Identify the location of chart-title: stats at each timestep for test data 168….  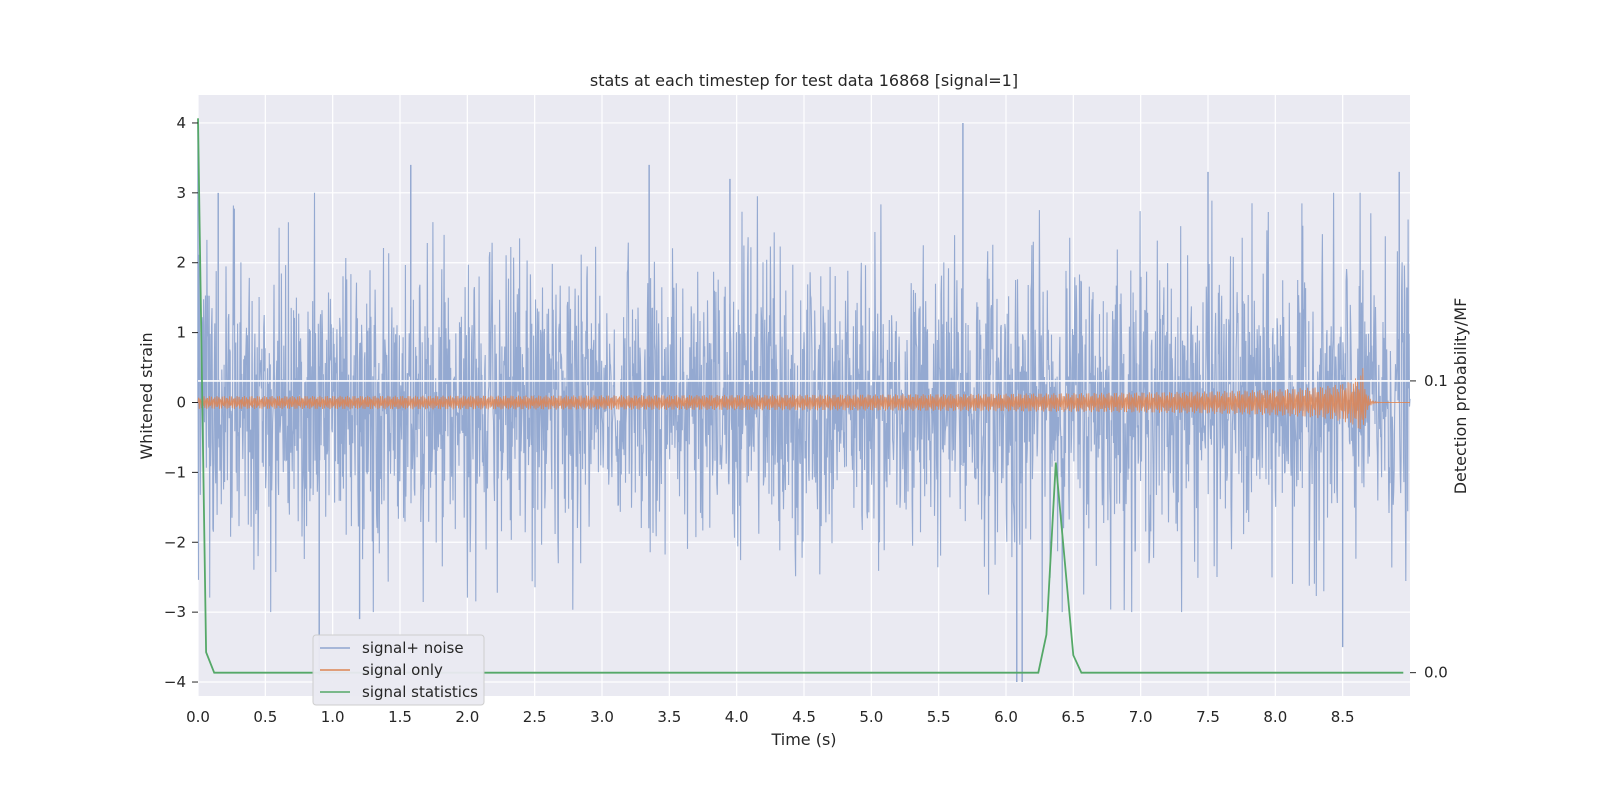
(804, 80).